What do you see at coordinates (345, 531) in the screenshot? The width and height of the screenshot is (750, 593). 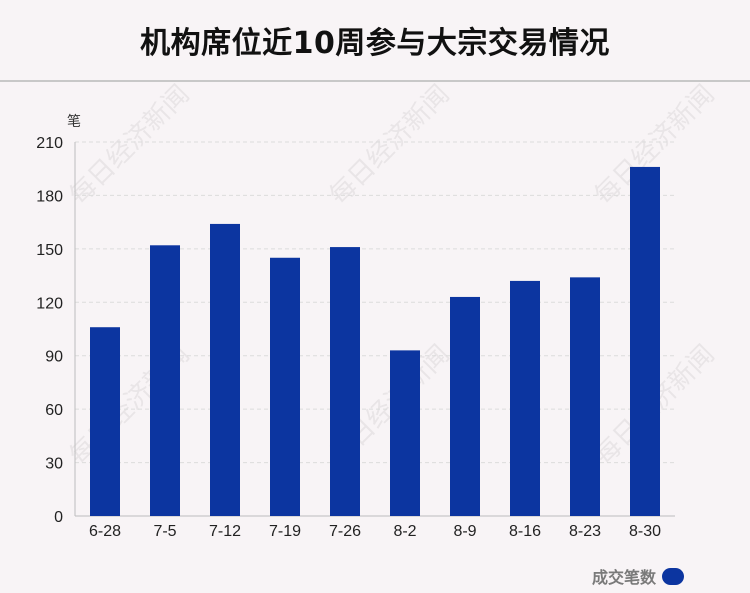 I see `x-tick-label: 7-26` at bounding box center [345, 531].